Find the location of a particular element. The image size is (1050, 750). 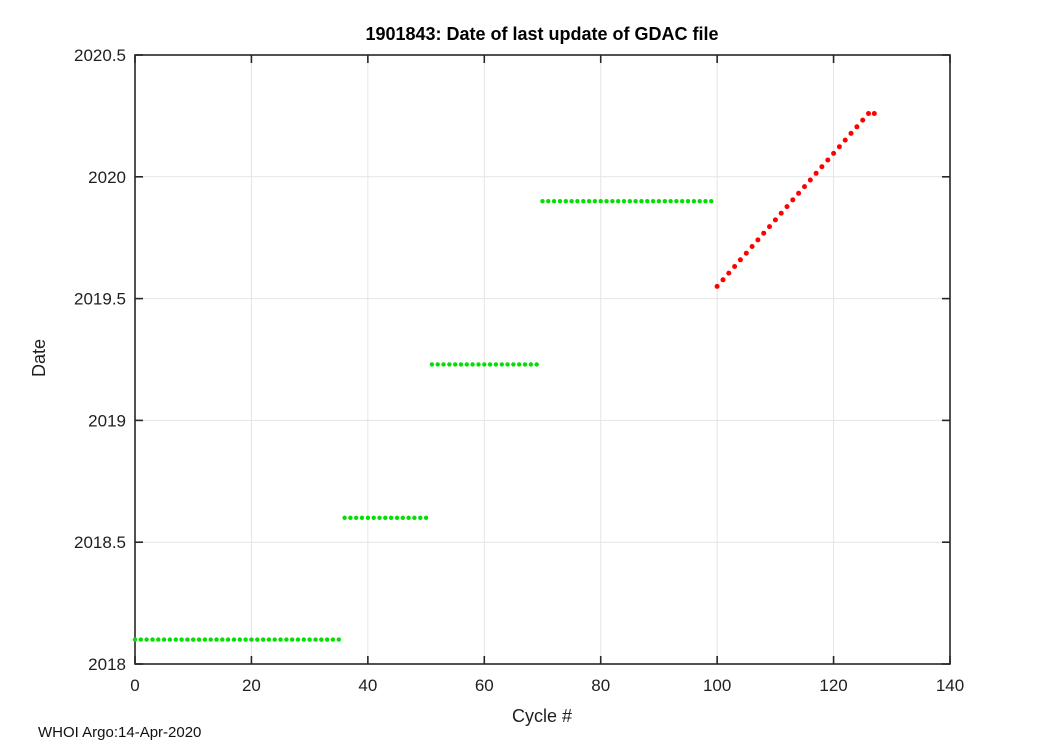

y-tick-label: 2018.5 is located at coordinates (100, 542).